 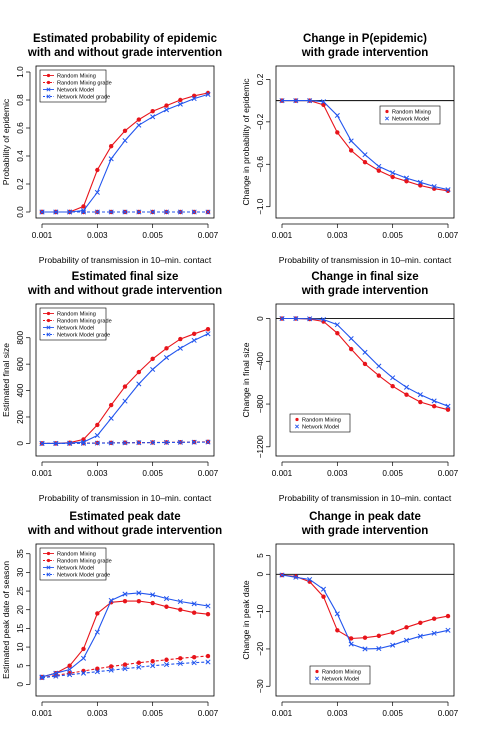 I want to click on plot-frame, so click(x=125, y=620).